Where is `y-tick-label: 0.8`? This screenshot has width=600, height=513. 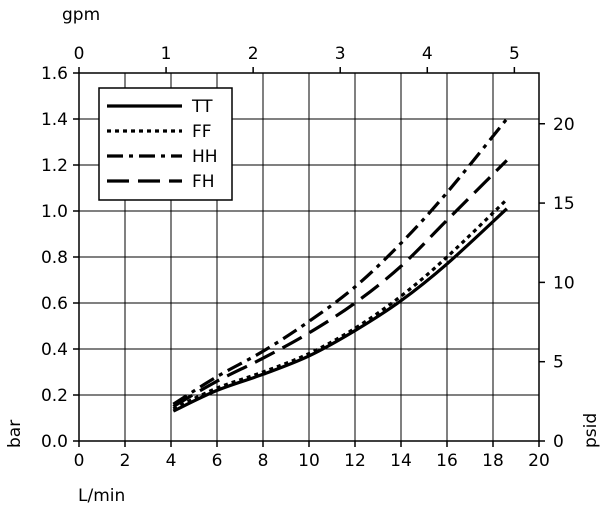 y-tick-label: 0.8 is located at coordinates (54, 258).